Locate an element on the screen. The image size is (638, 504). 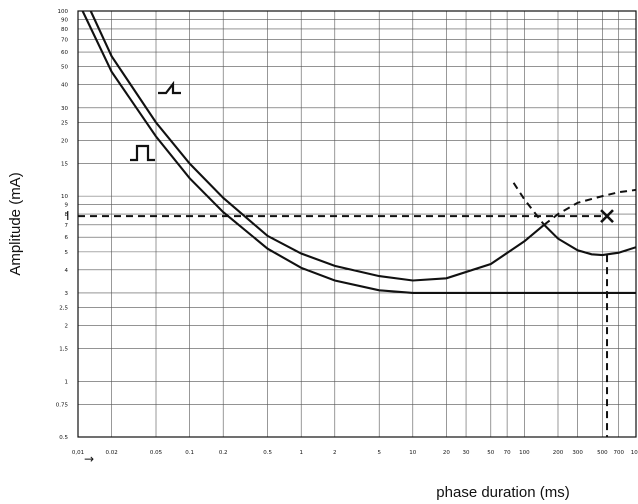
y-tick-label: 30 is located at coordinates (64, 109).